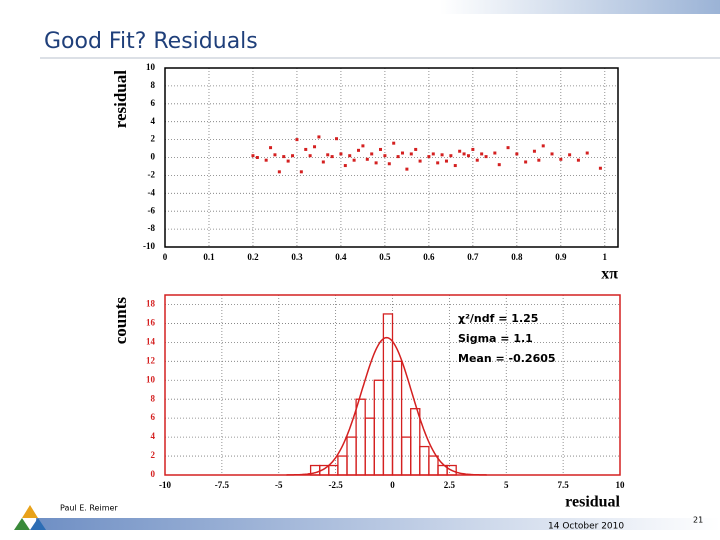  Describe the element at coordinates (561, 257) in the screenshot. I see `x-tick-label: 0.9` at that location.